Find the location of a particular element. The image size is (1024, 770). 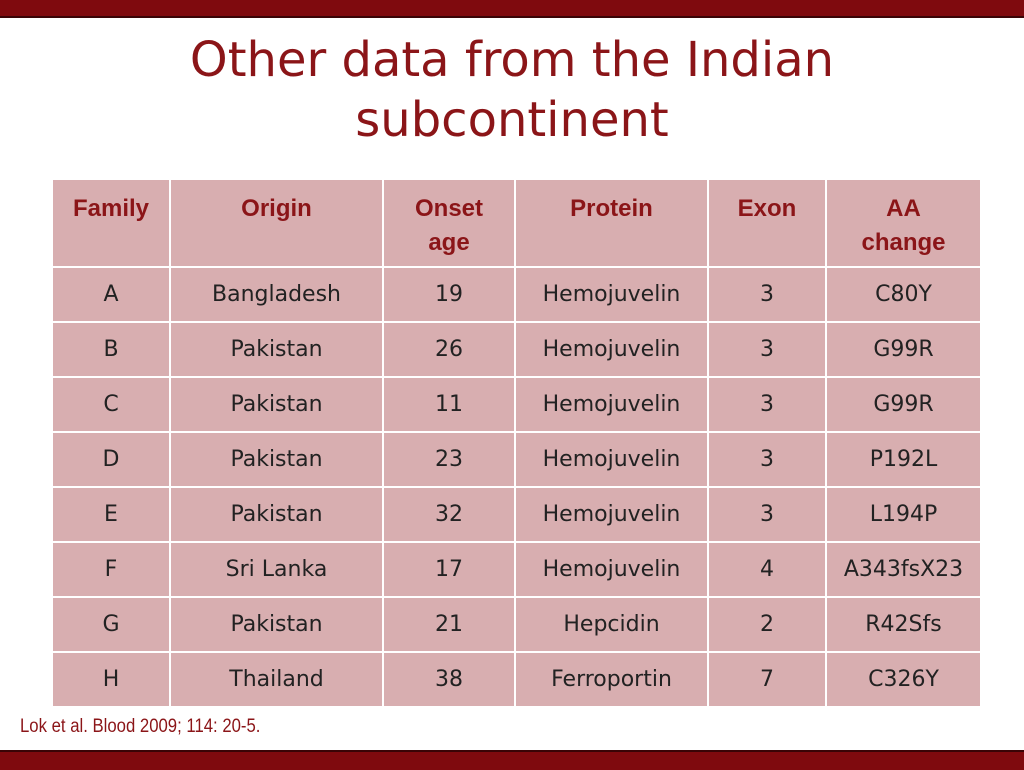

header-cell: Protein is located at coordinates (611, 223).